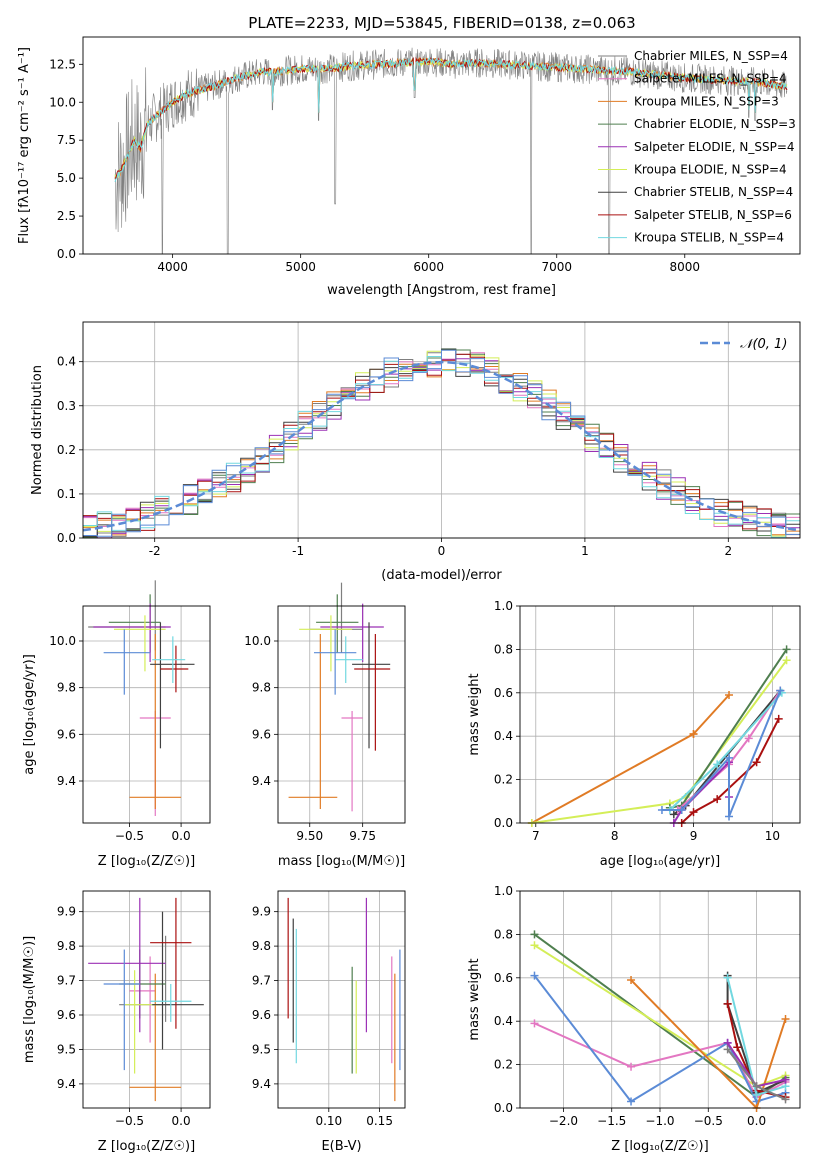 The height and width of the screenshot is (1170, 819). What do you see at coordinates (328, 1121) in the screenshot?
I see `x-tick-label: 0.10` at bounding box center [328, 1121].